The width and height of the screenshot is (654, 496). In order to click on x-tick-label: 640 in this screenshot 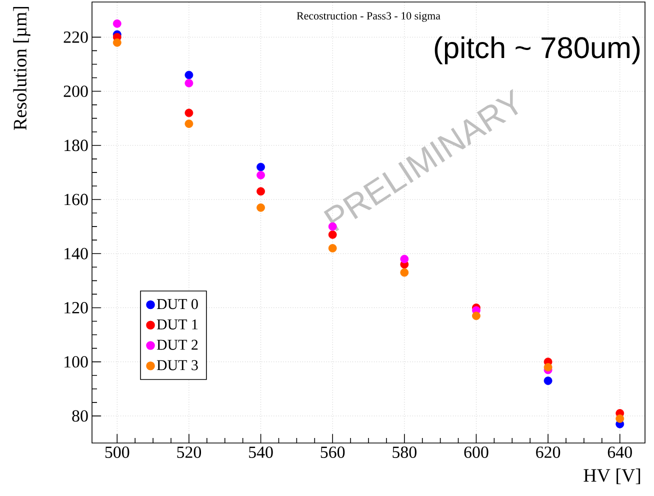, I will do `click(620, 452)`.